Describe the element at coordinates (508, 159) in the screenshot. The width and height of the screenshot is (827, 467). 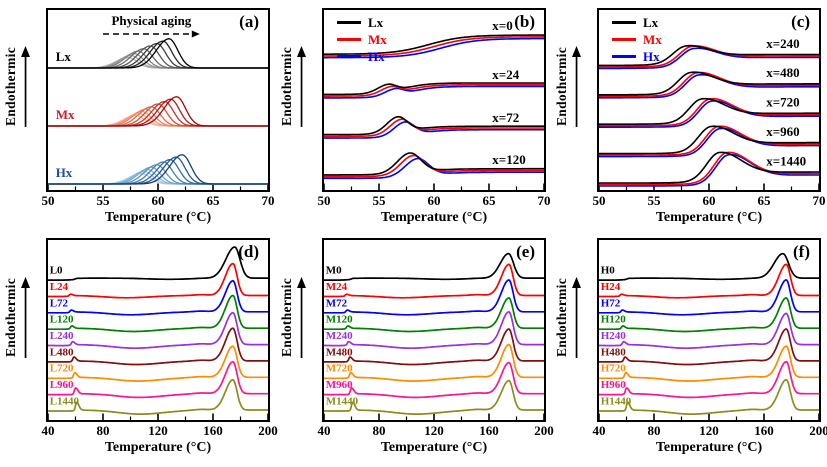
I see `curve-group-label: x=120` at that location.